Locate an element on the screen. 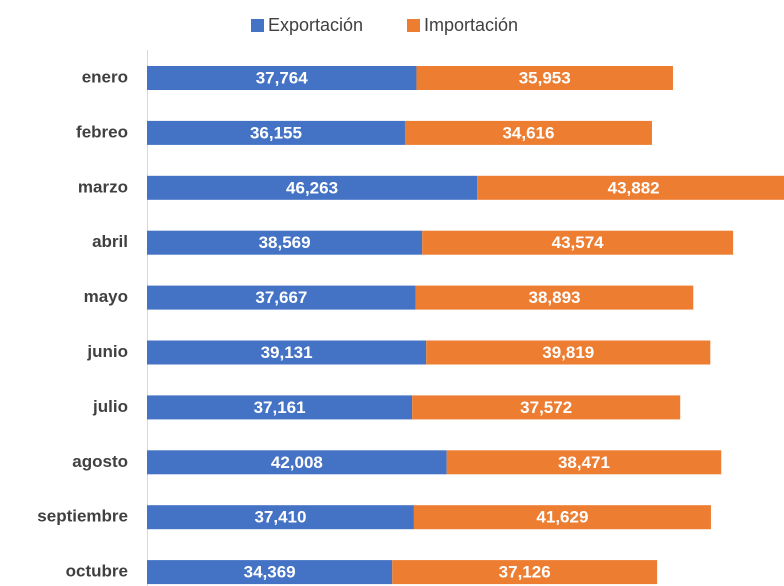  value-label: 37,161 is located at coordinates (280, 407).